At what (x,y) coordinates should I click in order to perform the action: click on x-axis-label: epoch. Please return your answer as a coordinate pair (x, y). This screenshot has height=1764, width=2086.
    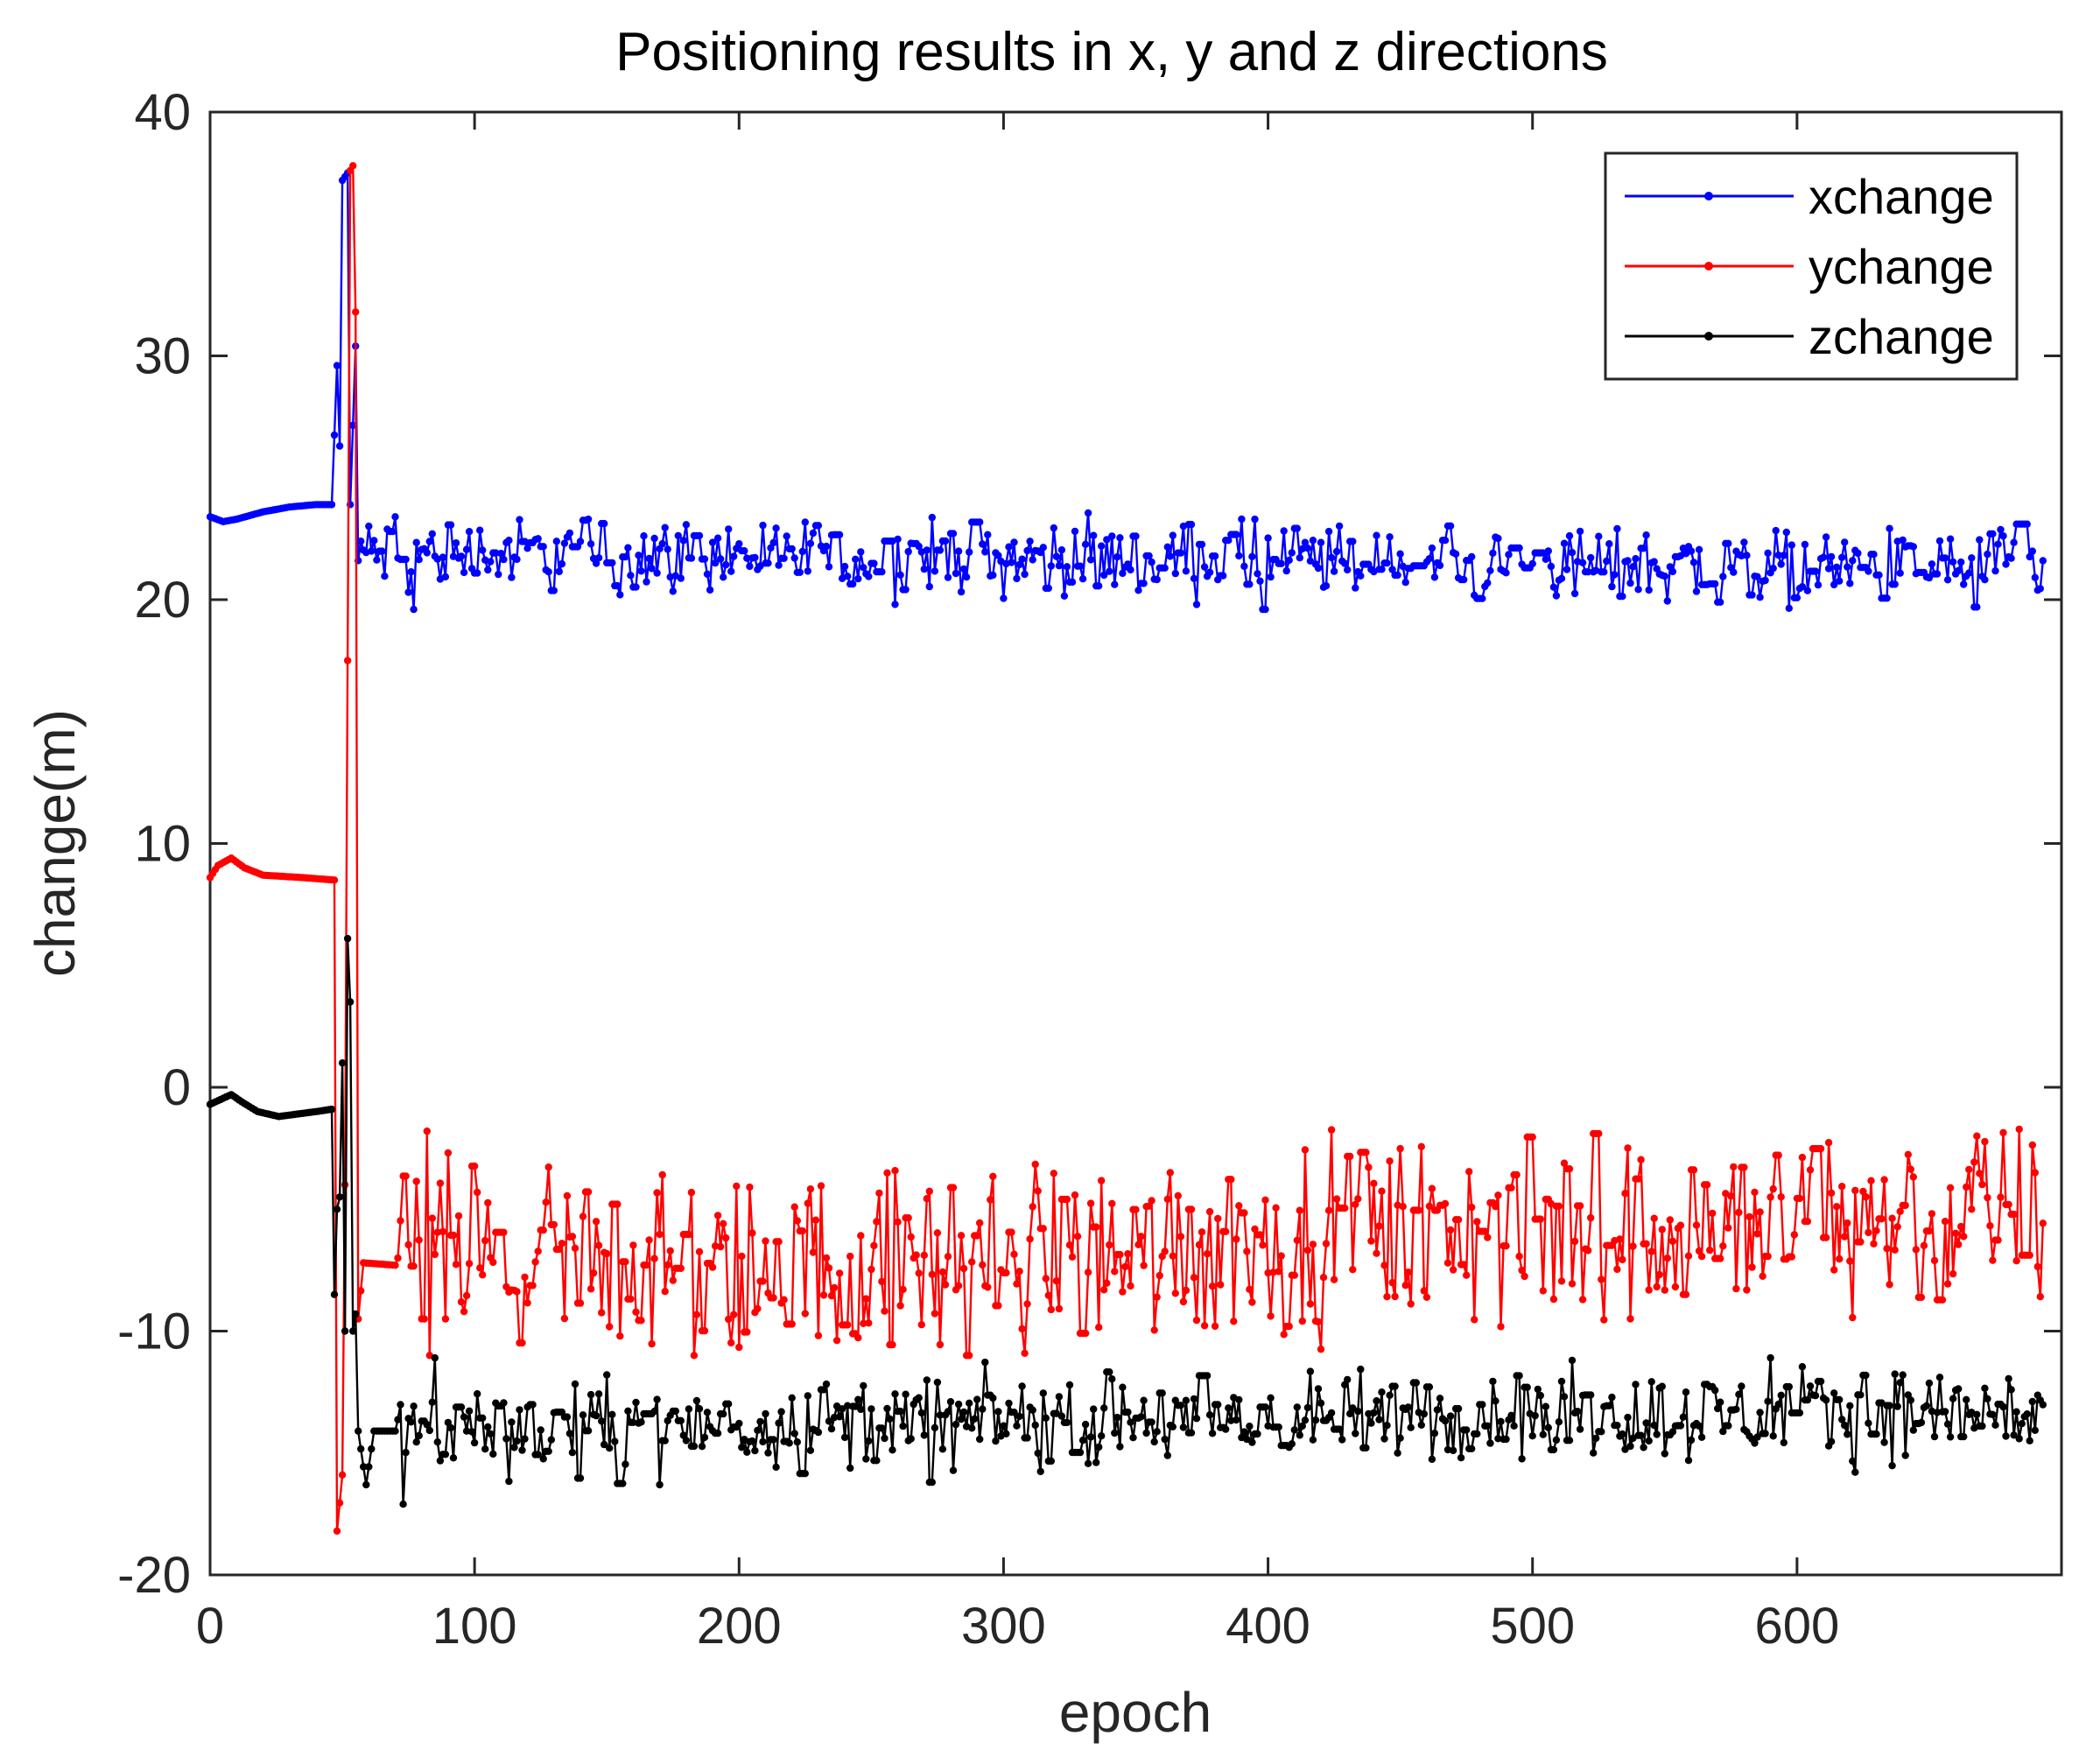
    Looking at the image, I should click on (1135, 1713).